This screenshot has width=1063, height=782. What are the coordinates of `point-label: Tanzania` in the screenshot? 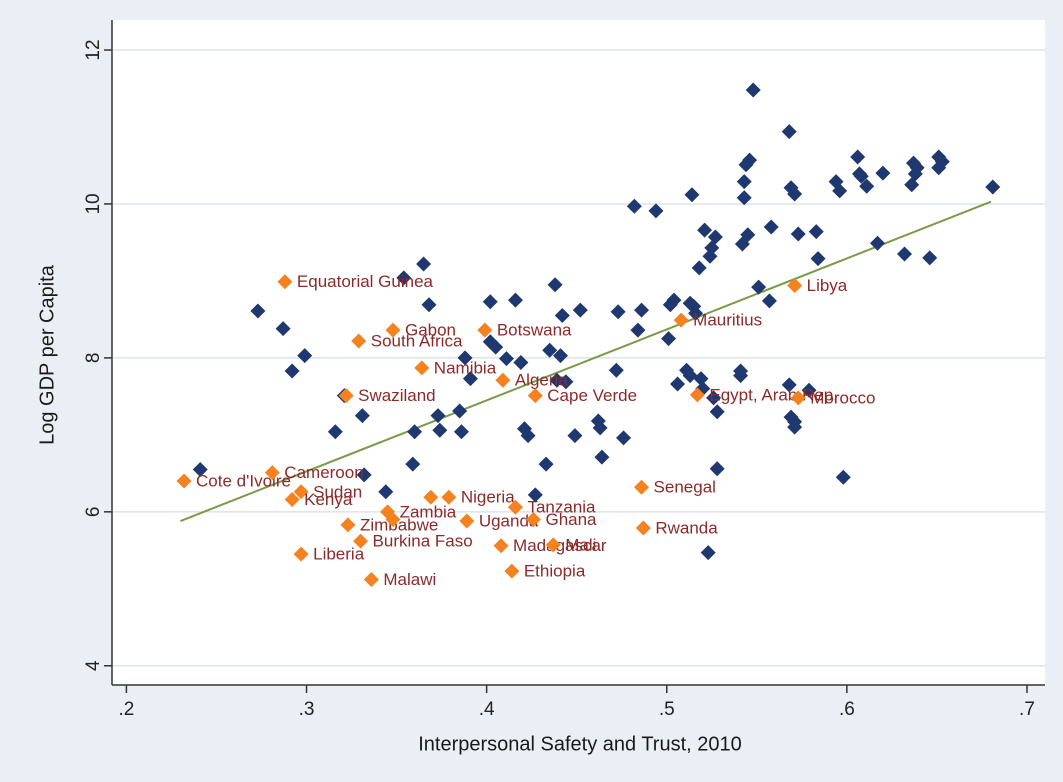 It's located at (561, 507).